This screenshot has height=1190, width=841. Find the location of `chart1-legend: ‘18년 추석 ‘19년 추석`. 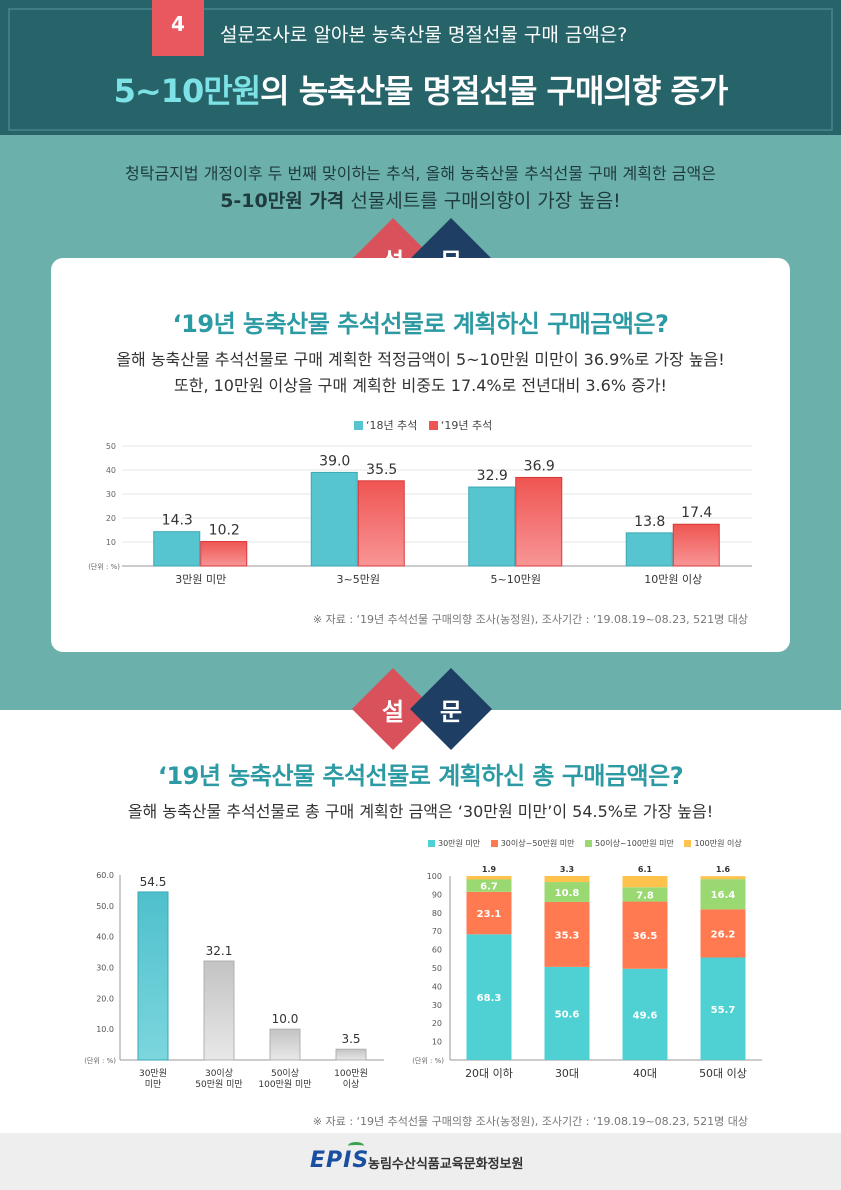

chart1-legend: ‘18년 추석 ‘19년 추석 is located at coordinates (419, 425).